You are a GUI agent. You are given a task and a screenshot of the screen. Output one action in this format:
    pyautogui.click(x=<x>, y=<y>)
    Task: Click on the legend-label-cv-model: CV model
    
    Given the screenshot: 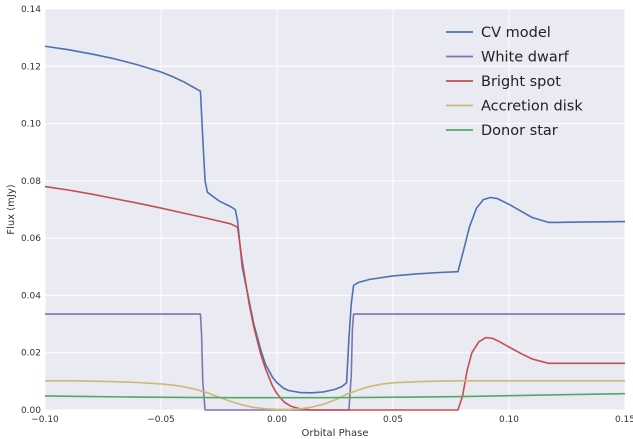 What is the action you would take?
    pyautogui.click(x=516, y=33)
    